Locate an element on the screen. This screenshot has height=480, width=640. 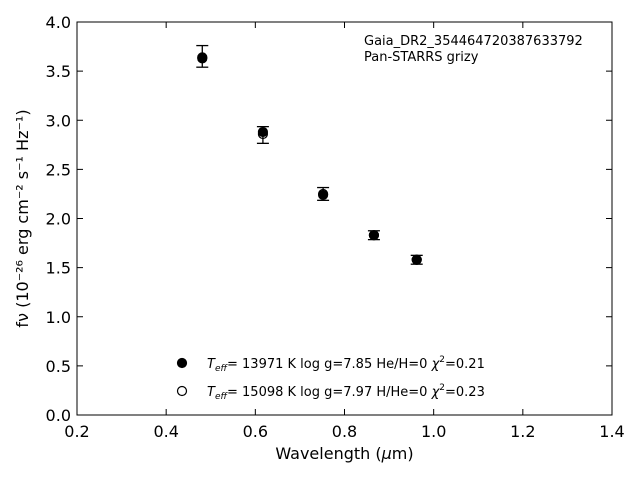
y-tick-label: 1.0 is located at coordinates (58, 317).